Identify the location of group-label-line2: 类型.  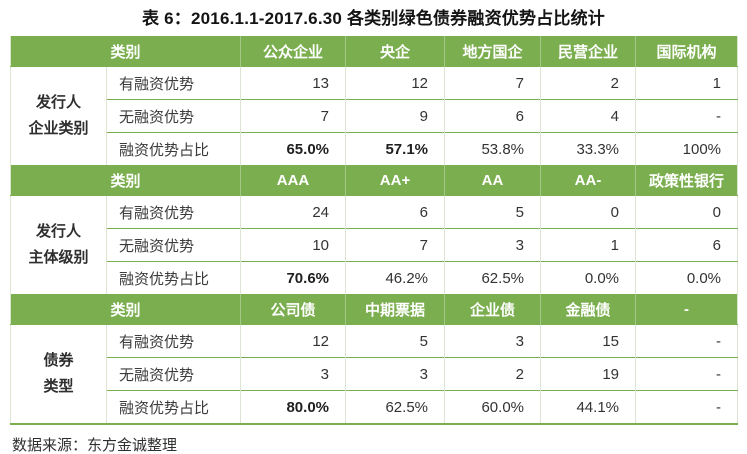
(58, 386).